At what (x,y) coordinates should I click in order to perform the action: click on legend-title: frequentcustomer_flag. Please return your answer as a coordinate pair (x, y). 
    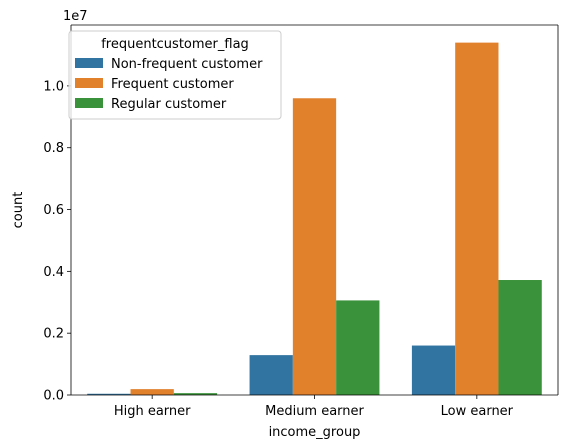
    Looking at the image, I should click on (175, 44).